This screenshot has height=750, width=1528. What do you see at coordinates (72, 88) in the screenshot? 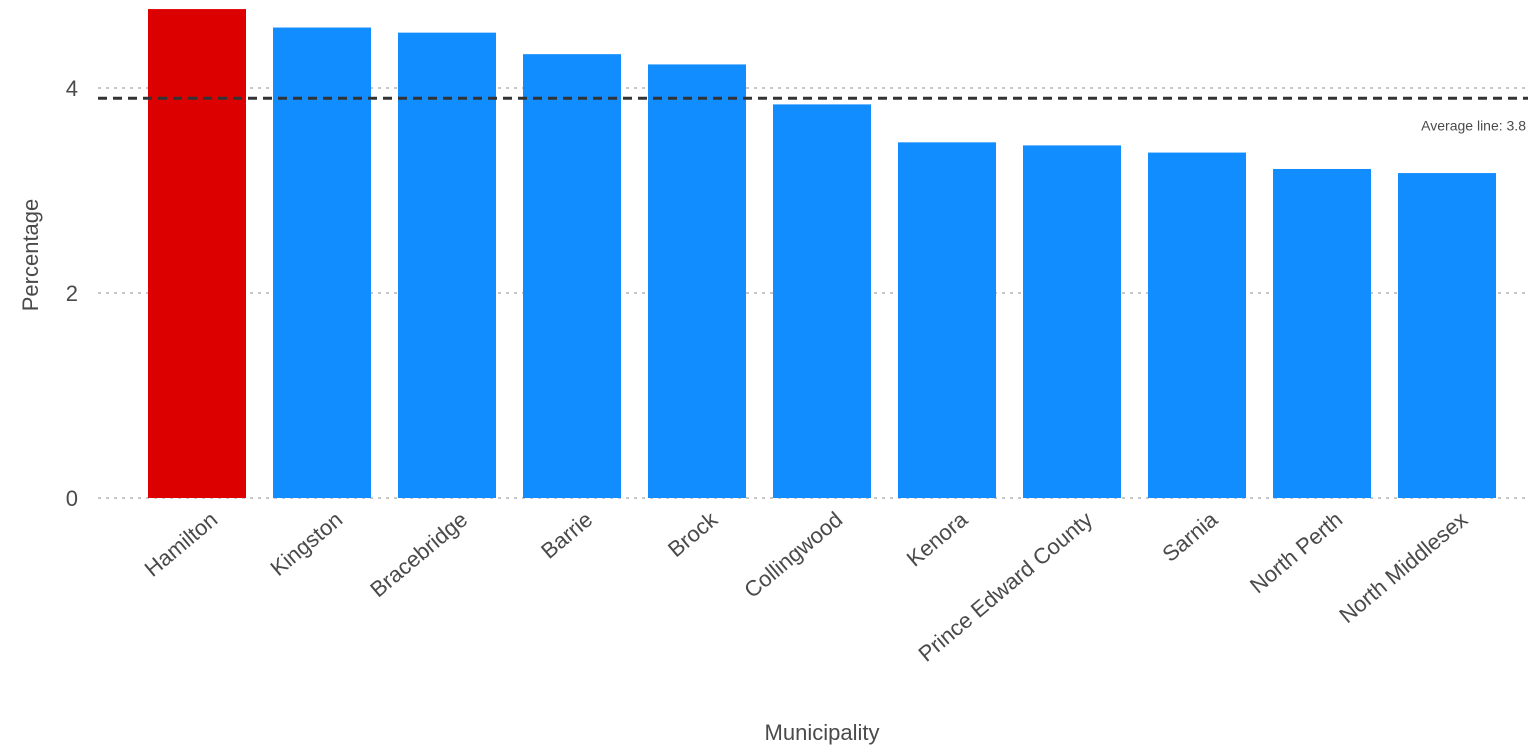
I see `y-tick-label: 4` at bounding box center [72, 88].